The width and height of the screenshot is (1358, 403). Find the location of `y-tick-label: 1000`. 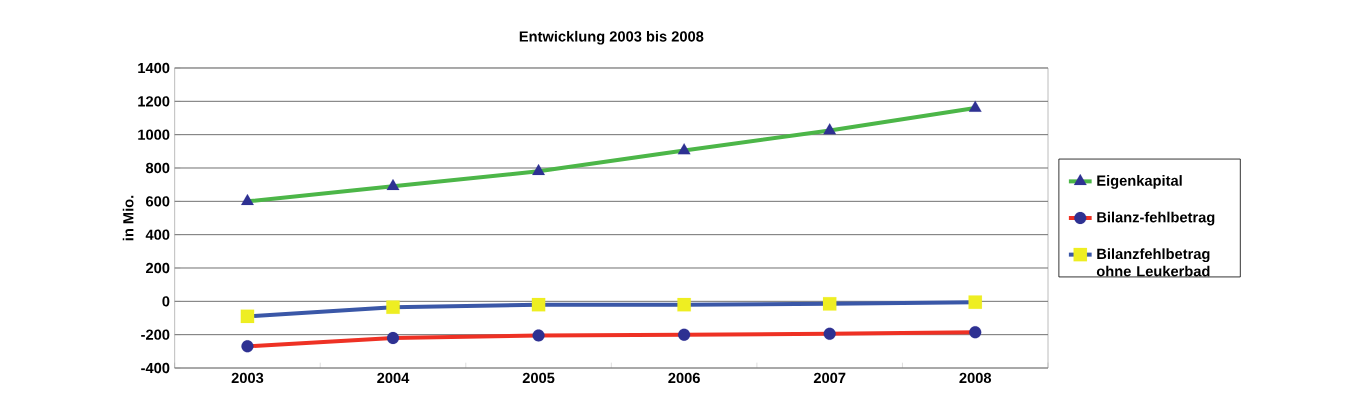

y-tick-label: 1000 is located at coordinates (154, 134).